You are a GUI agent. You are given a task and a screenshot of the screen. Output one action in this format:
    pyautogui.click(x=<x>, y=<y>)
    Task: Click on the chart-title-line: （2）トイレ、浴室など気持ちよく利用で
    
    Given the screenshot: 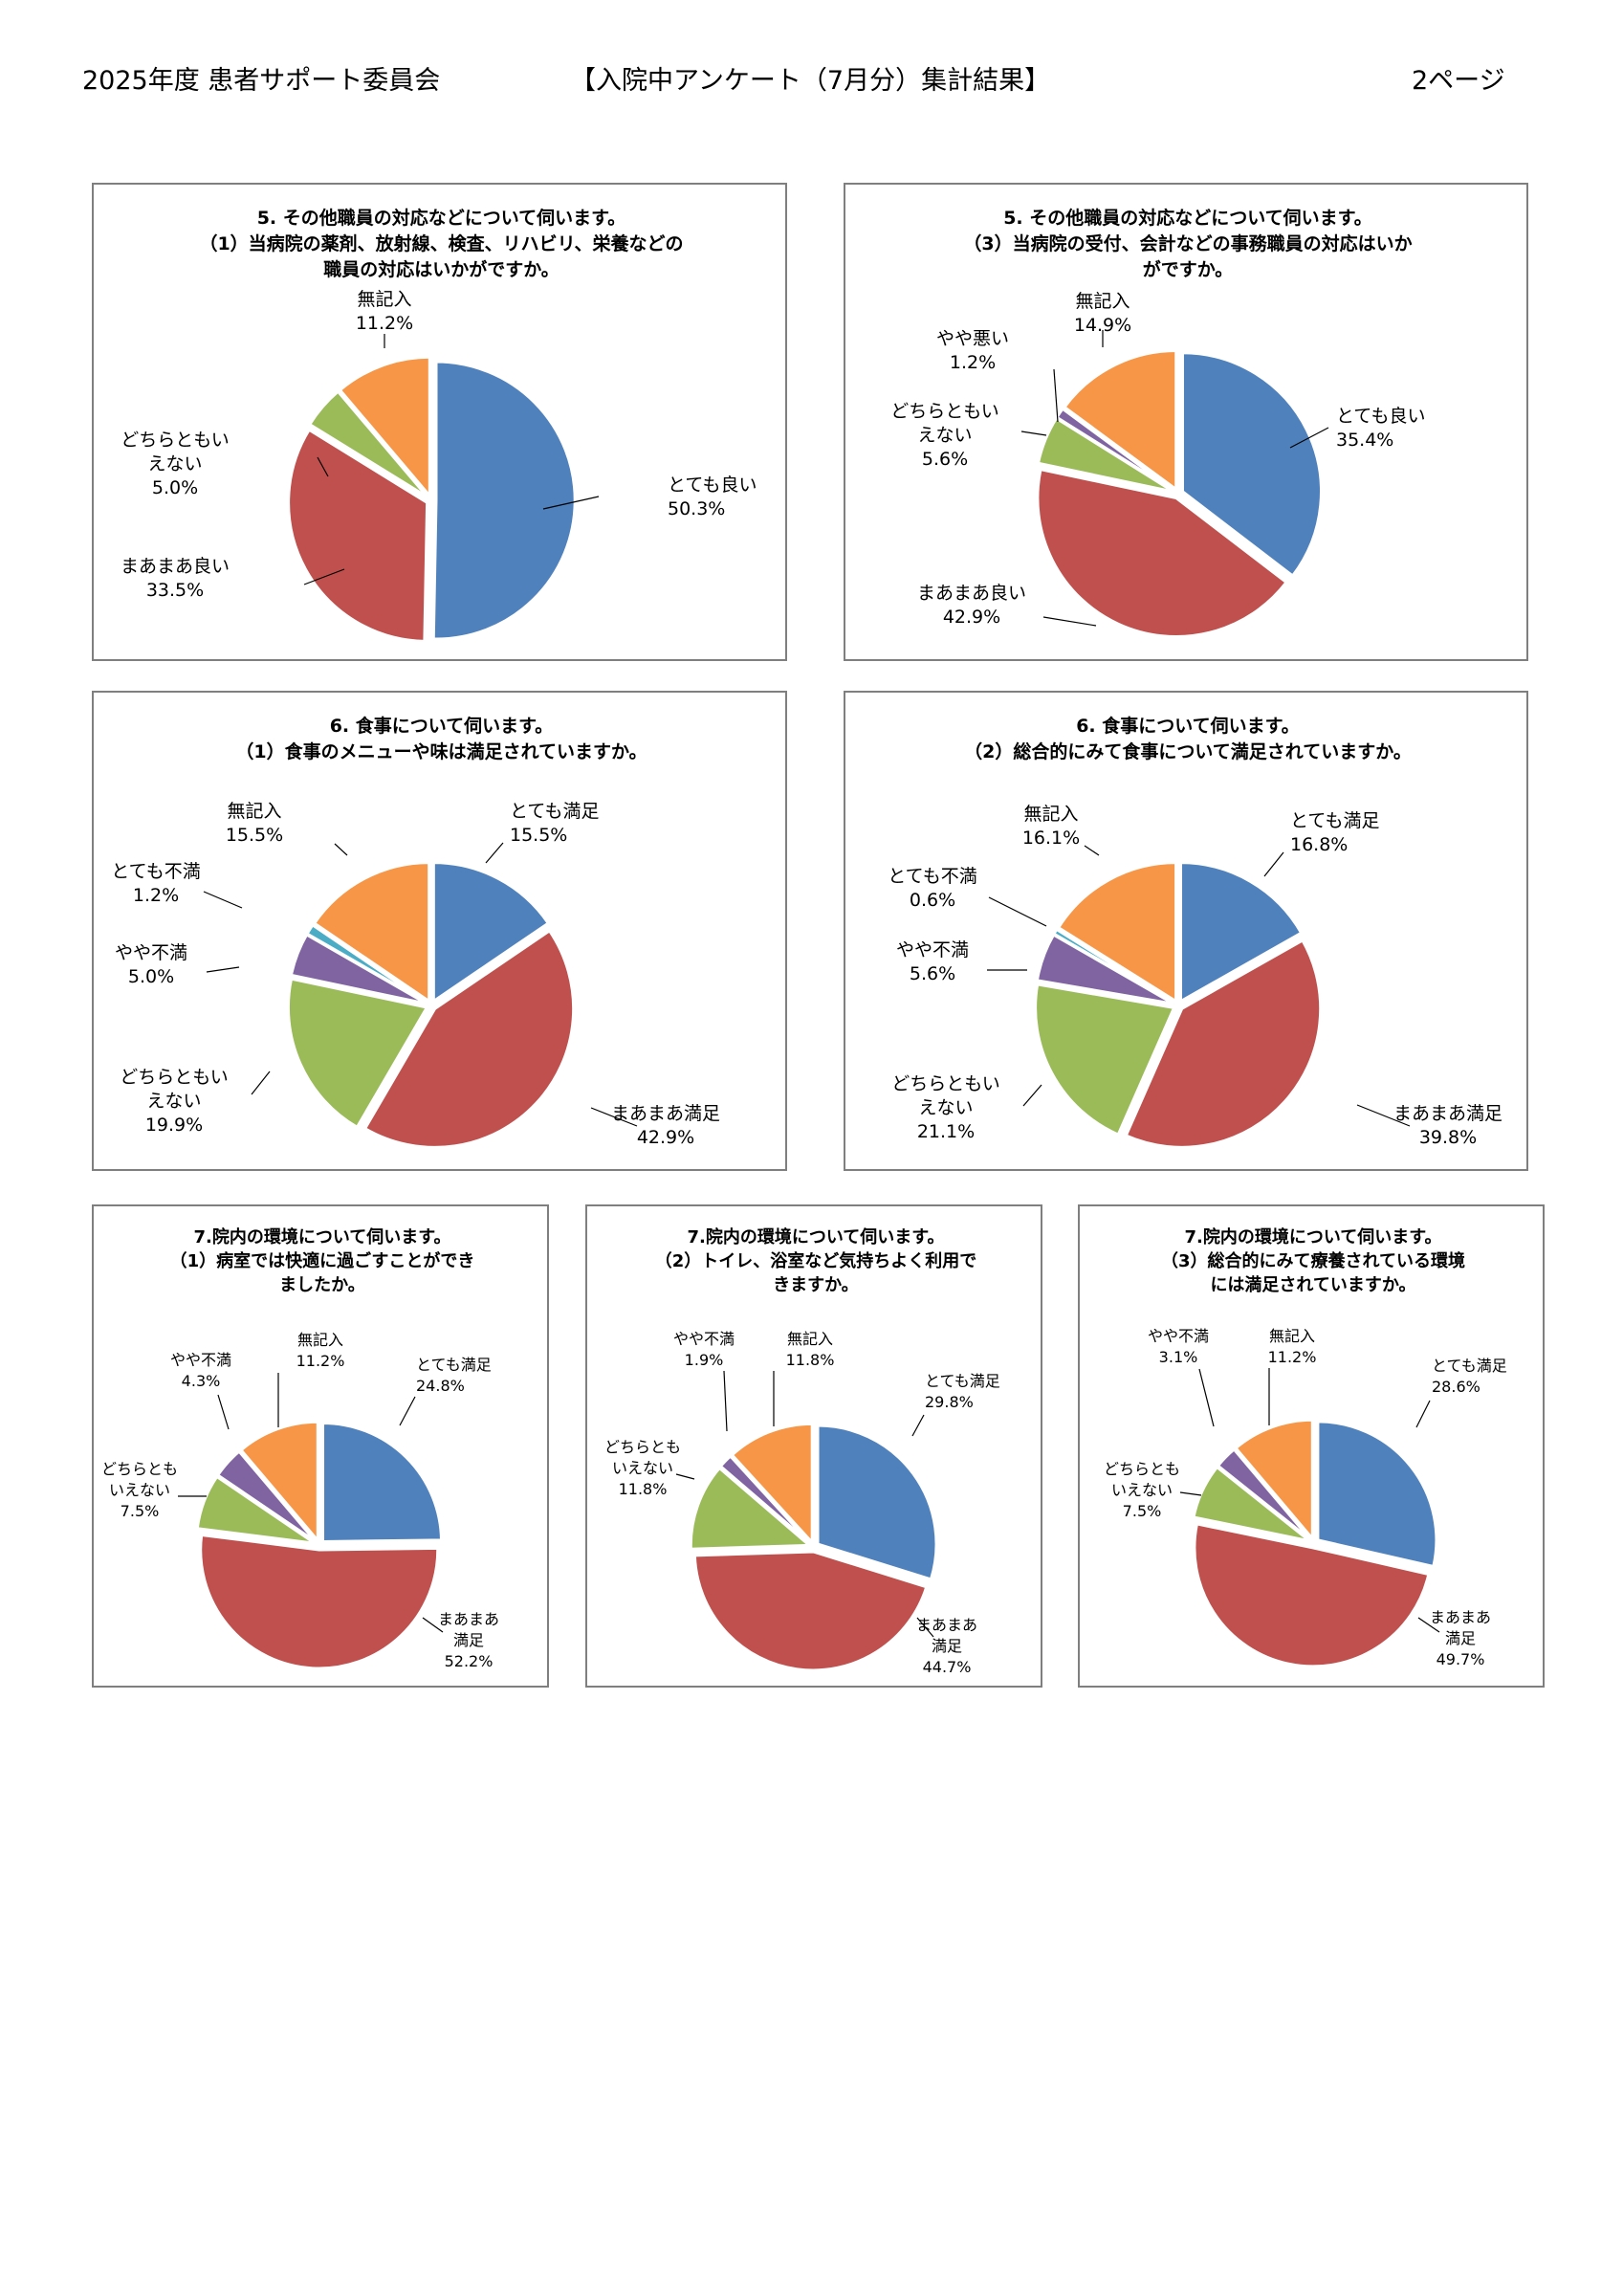 What is the action you would take?
    pyautogui.click(x=816, y=1260)
    